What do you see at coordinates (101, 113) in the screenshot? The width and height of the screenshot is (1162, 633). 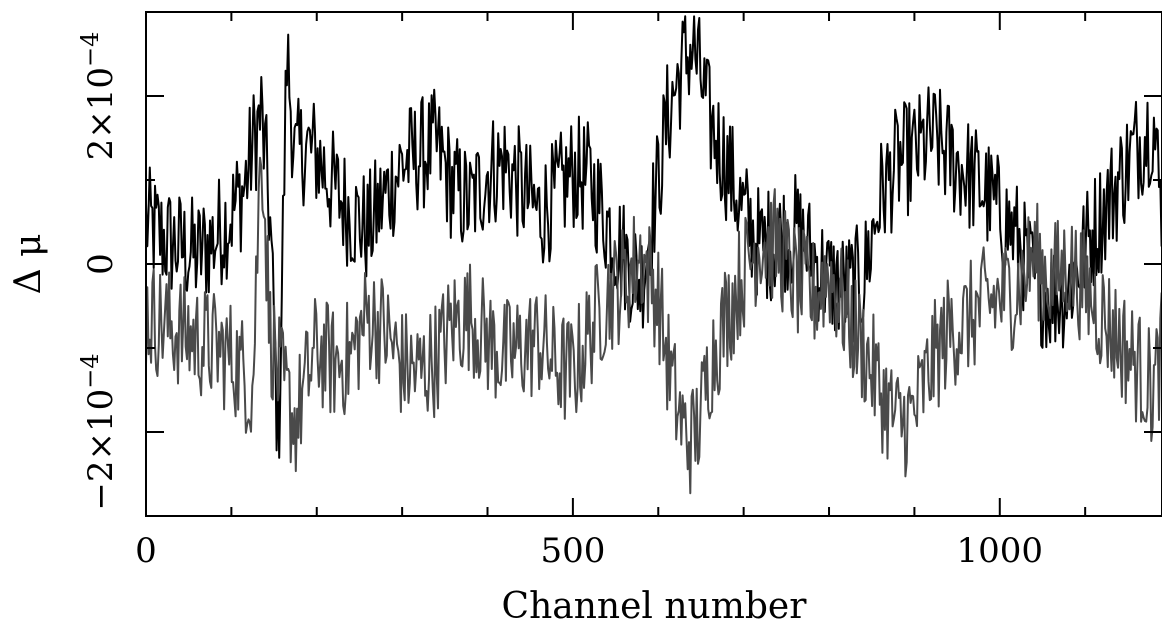 I see `y-tick-mantissa: 2×10` at bounding box center [101, 113].